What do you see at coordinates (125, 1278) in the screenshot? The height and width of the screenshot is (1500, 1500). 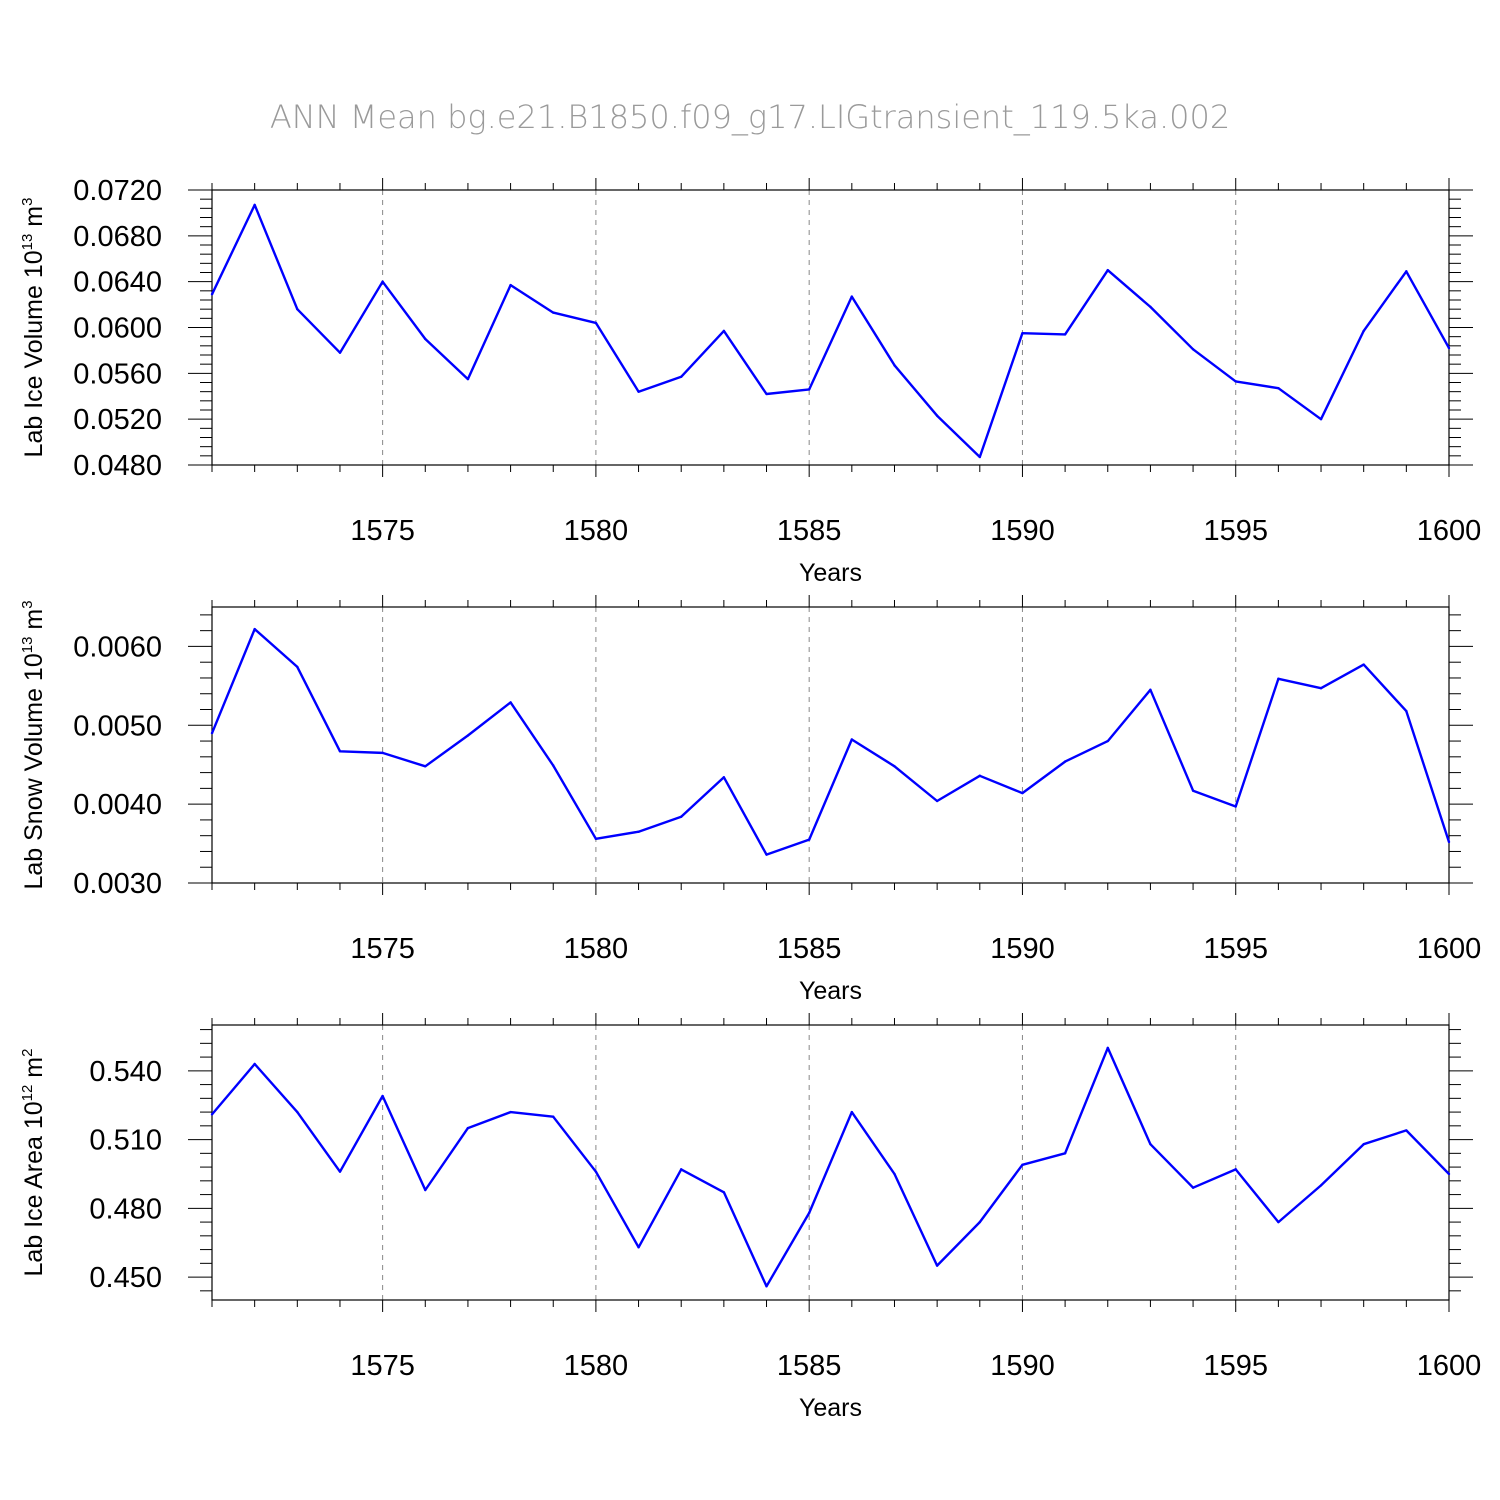 I see `y-tick-label: 0.450` at bounding box center [125, 1278].